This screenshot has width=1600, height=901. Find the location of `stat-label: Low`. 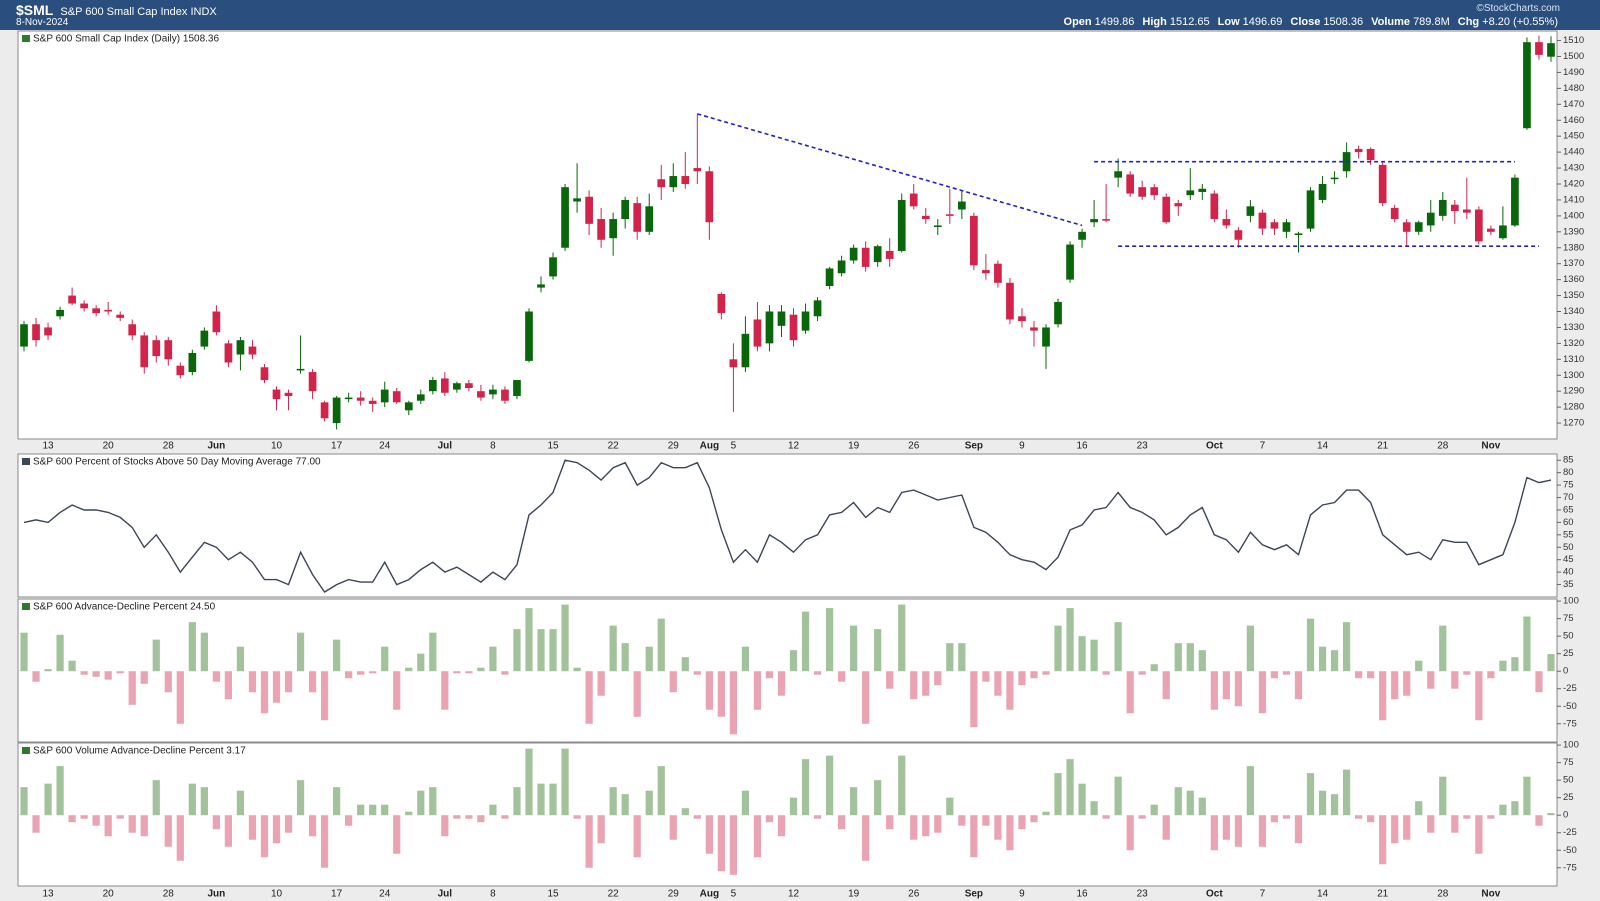

stat-label: Low is located at coordinates (1228, 22).